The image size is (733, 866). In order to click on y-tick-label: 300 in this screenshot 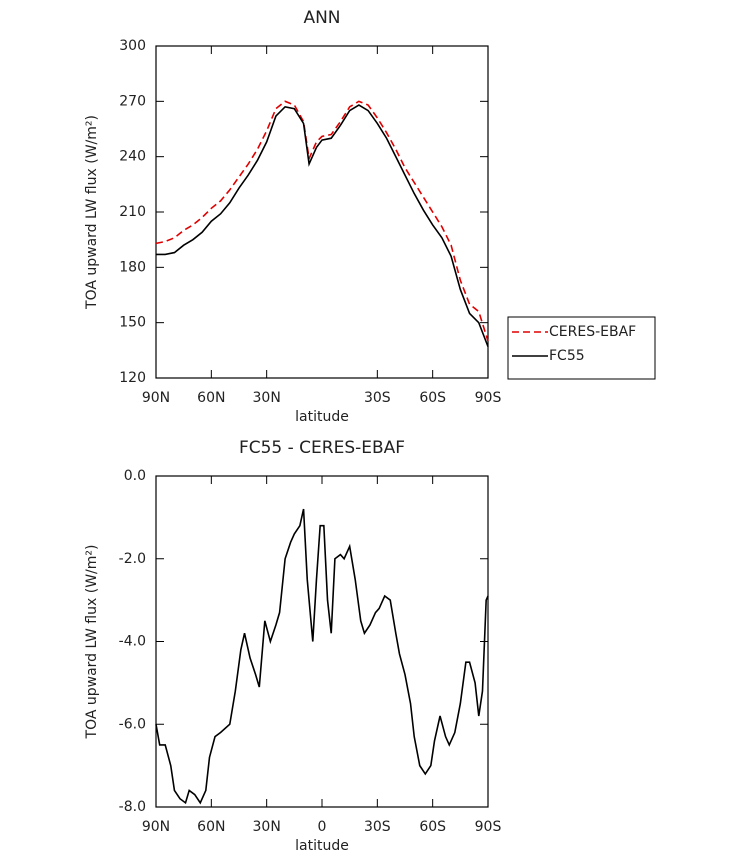, I will do `click(132, 46)`.